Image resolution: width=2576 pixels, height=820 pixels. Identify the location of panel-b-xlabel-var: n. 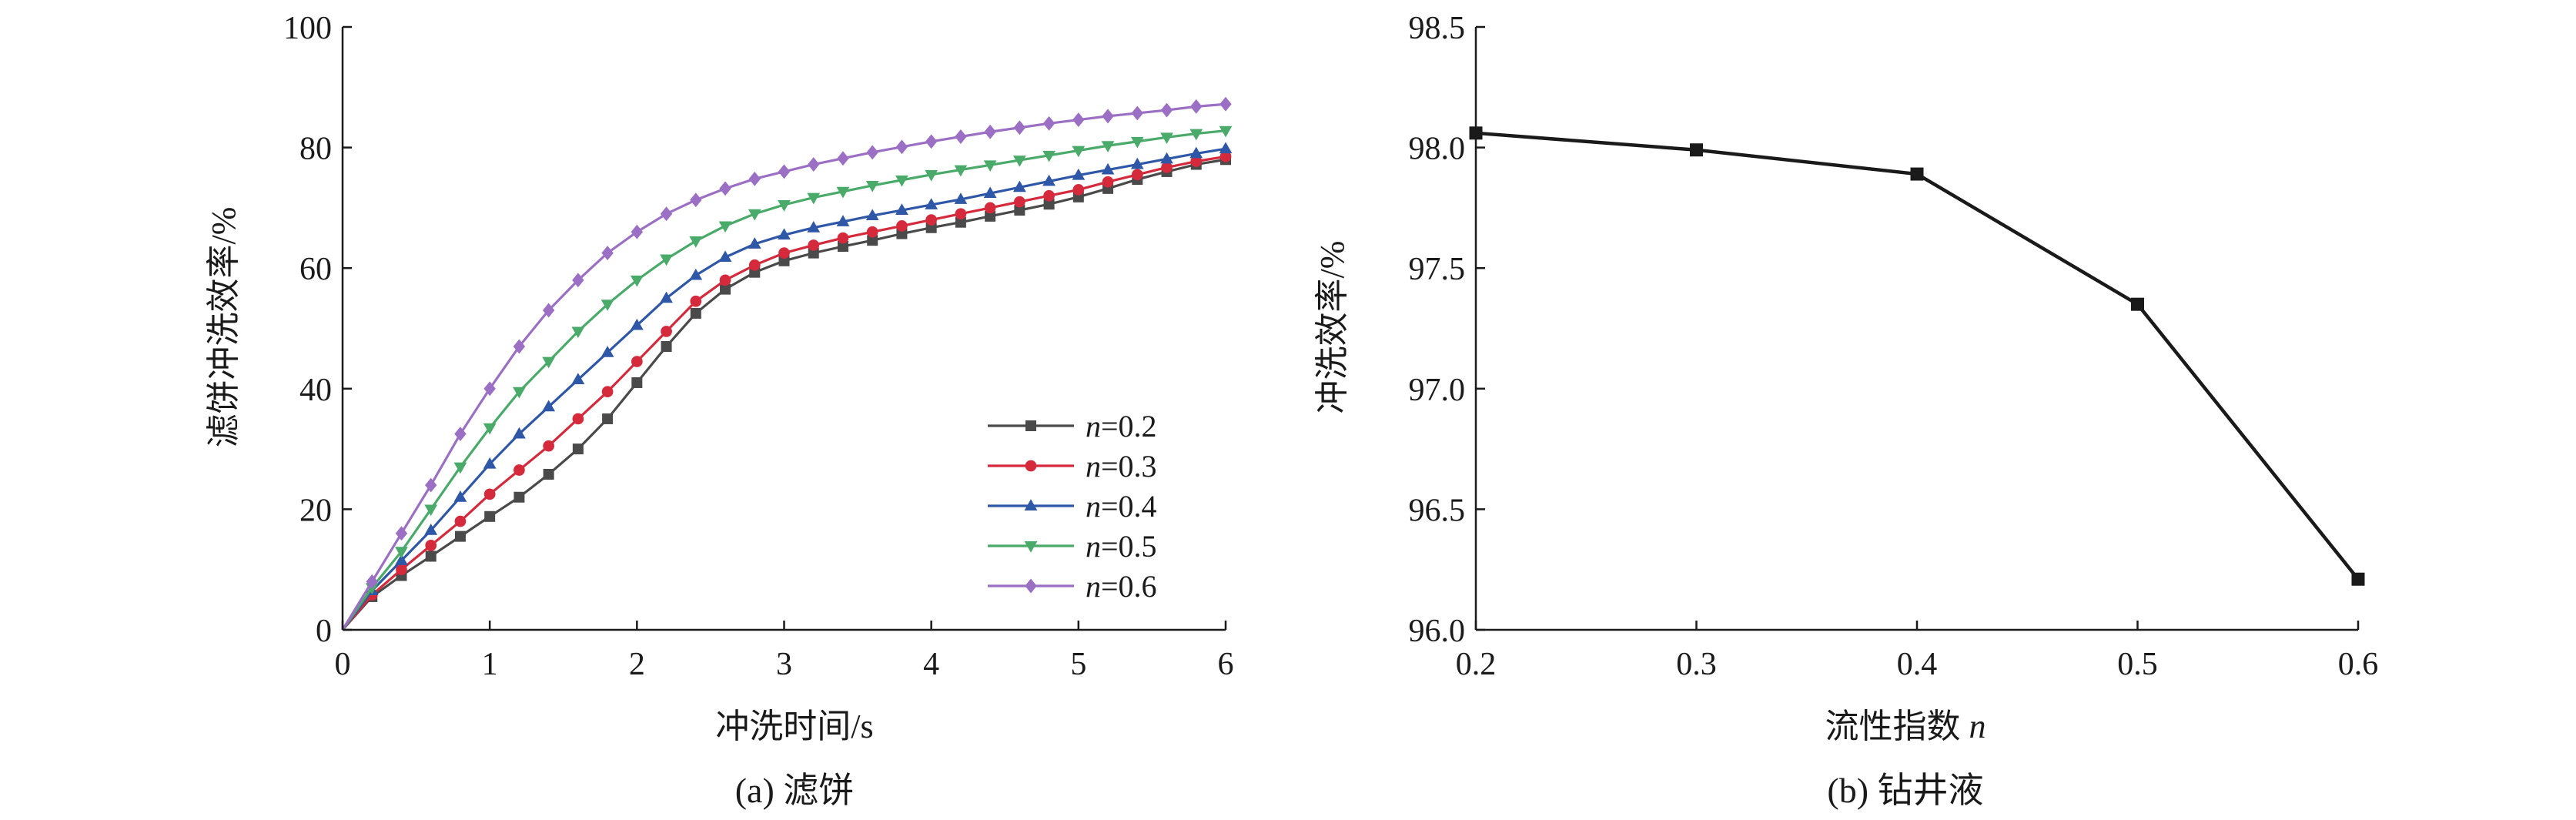
(1978, 726).